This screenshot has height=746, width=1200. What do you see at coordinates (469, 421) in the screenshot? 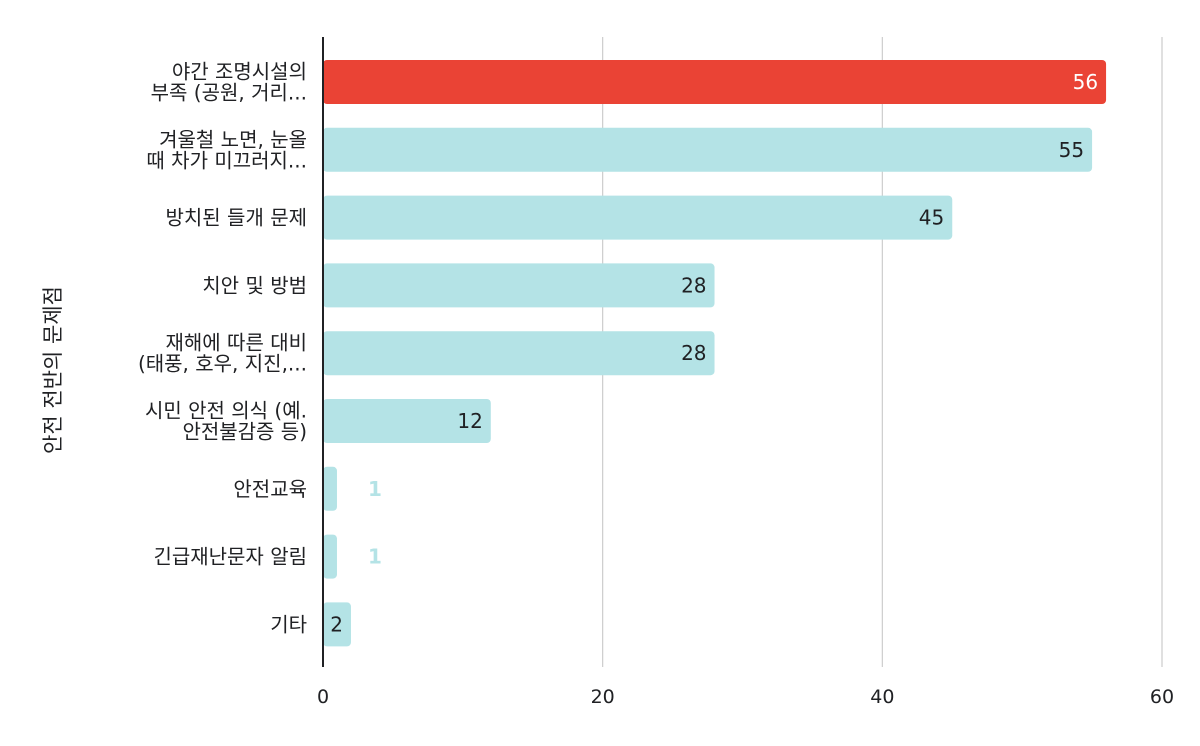
I see `bar-value-label: 12` at bounding box center [469, 421].